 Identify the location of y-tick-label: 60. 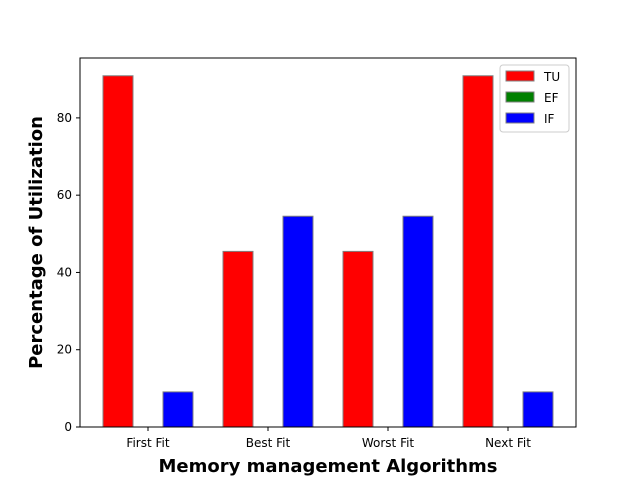
(64, 195).